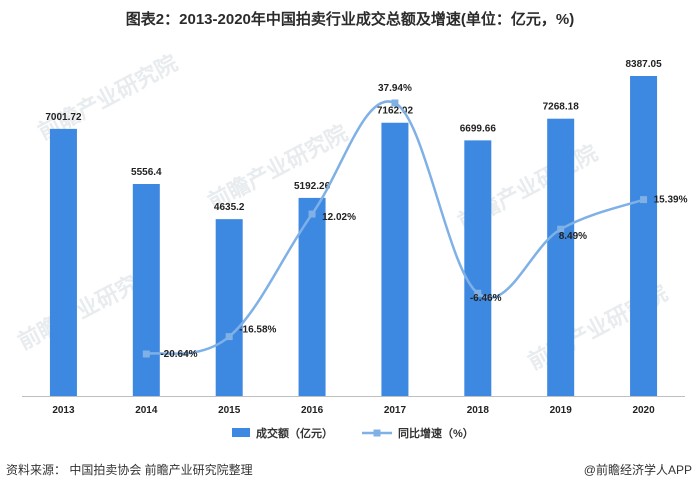  Describe the element at coordinates (178, 354) in the screenshot. I see `line-label-2014: -20.64%` at that location.